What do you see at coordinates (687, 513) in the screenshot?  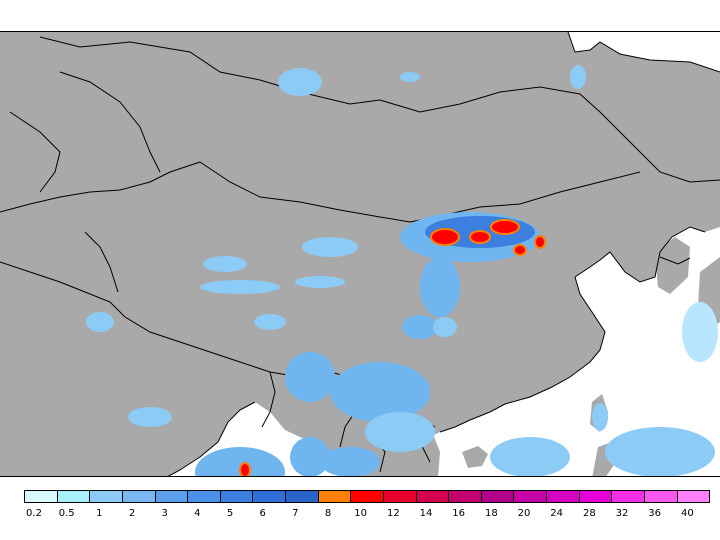 I see `colorbar-tick-label: 40` at bounding box center [687, 513].